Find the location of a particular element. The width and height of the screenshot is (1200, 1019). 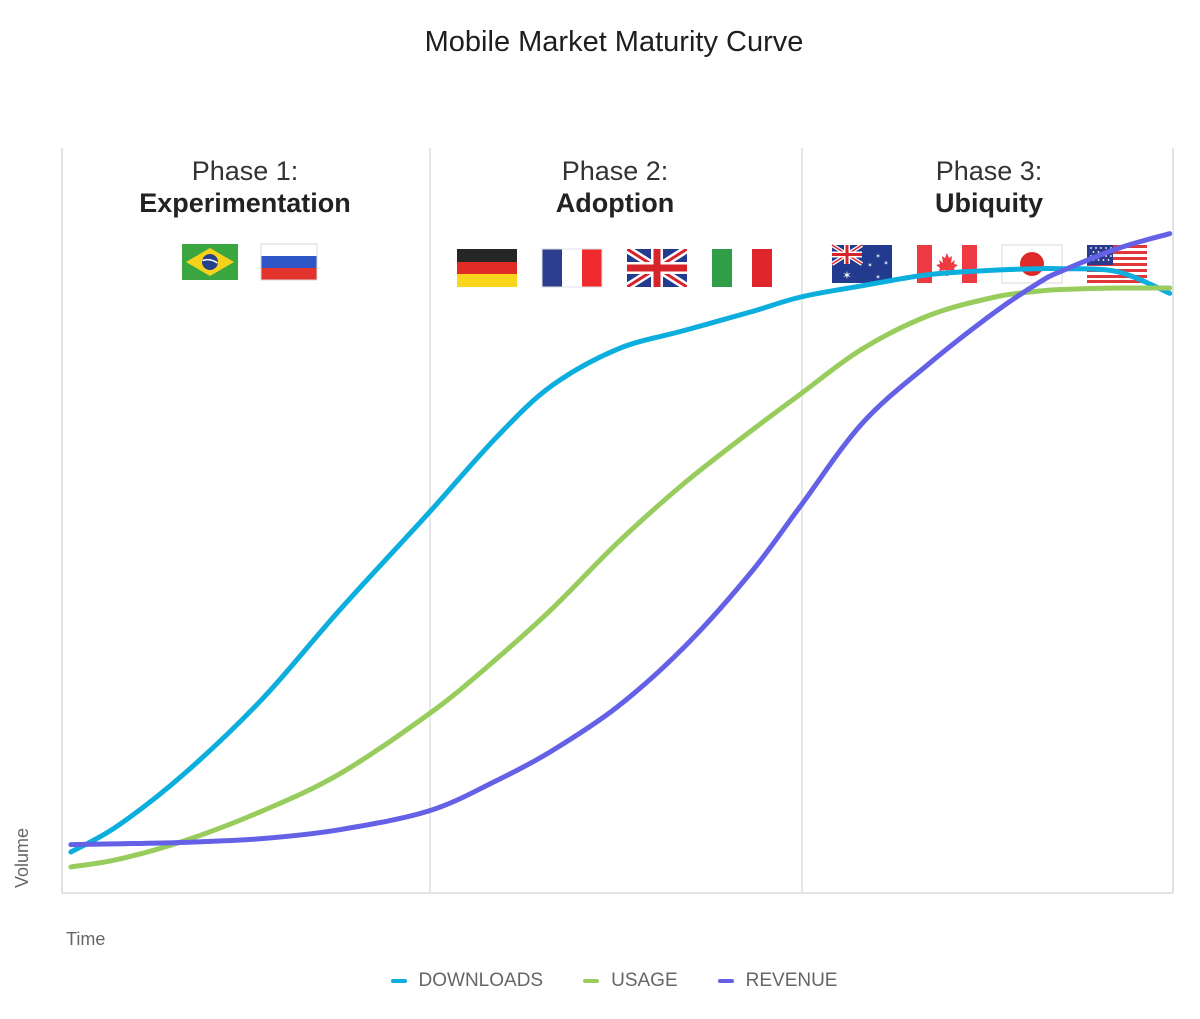

legend-item-downloads: DOWNLOADS is located at coordinates (467, 981).